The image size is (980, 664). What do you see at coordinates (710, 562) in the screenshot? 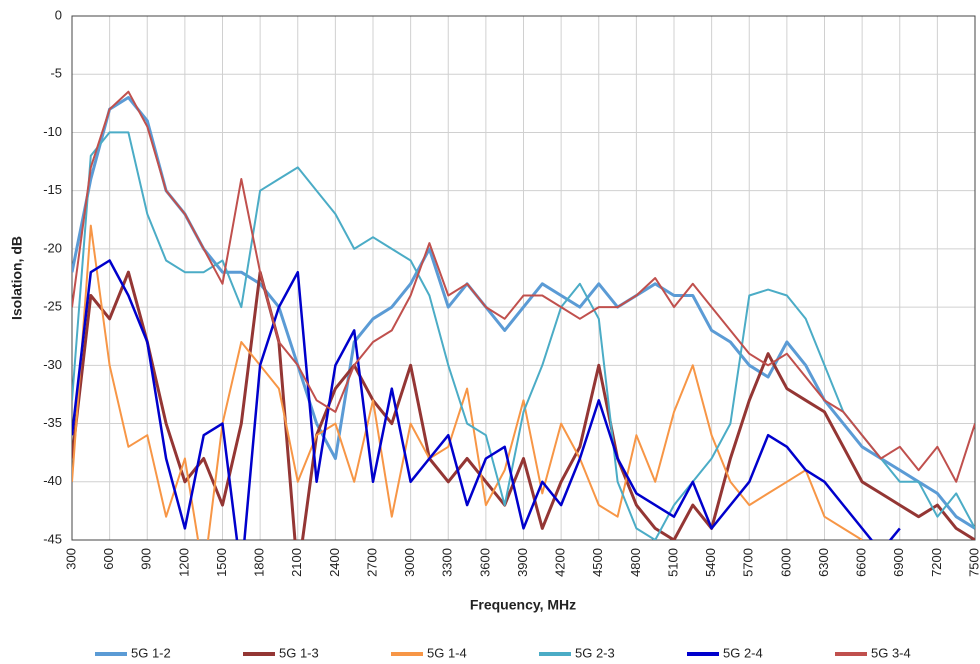
I see `x-tick-label: 5400` at bounding box center [710, 562].